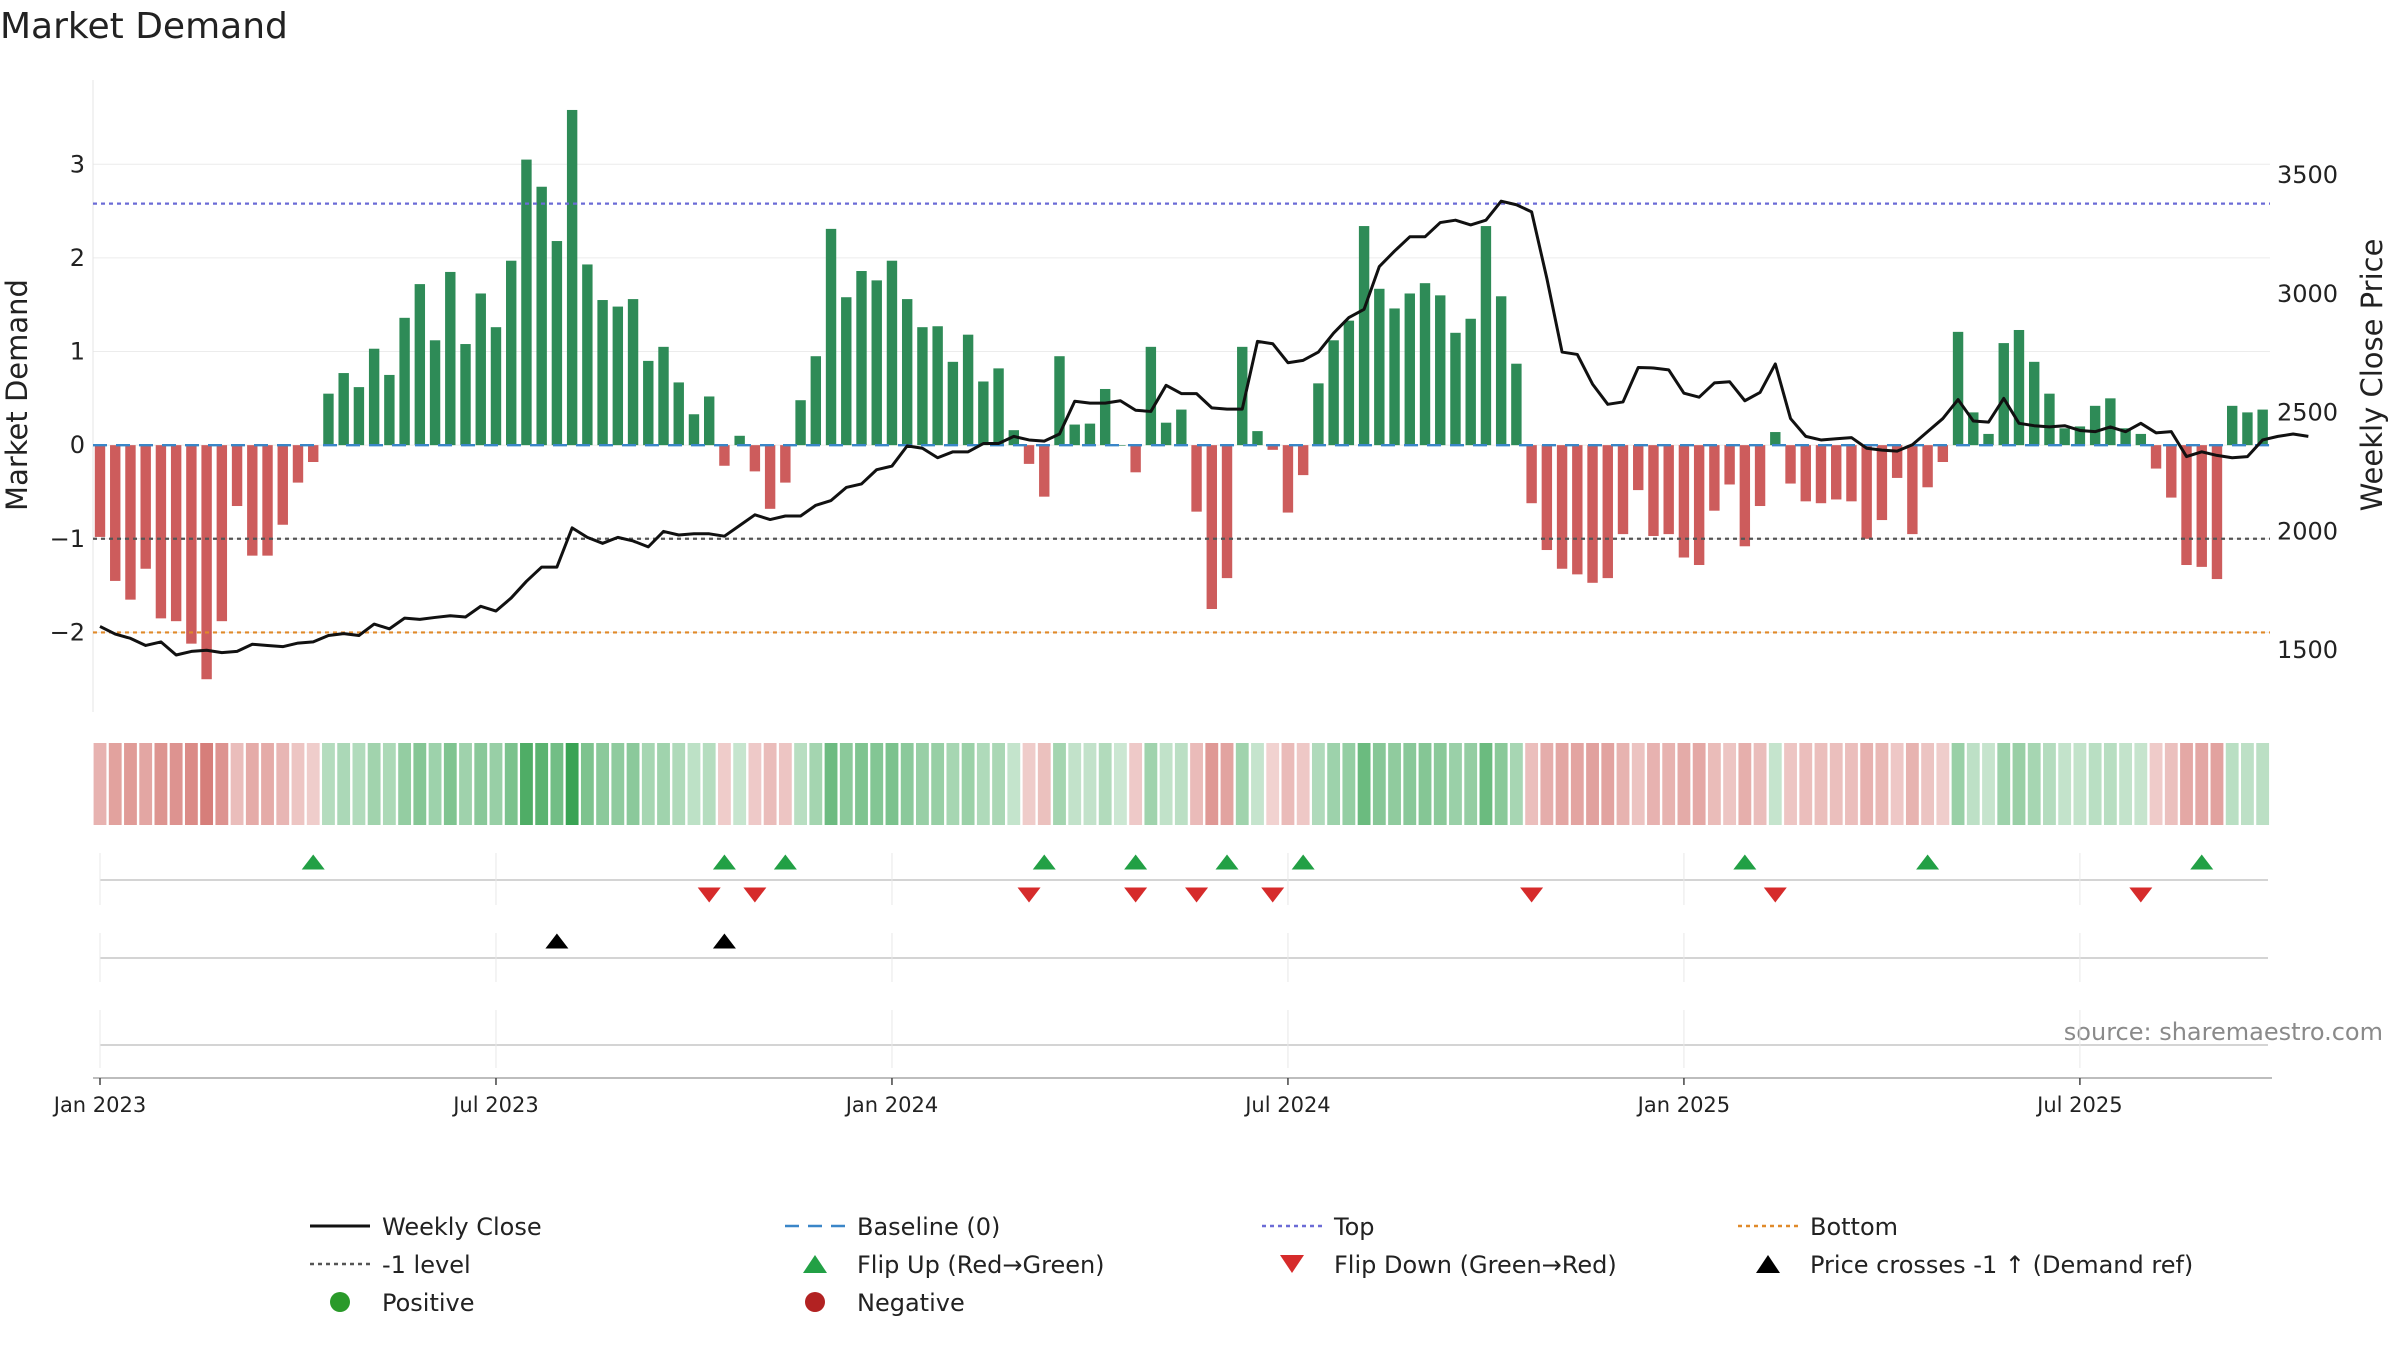  Describe the element at coordinates (891, 1105) in the screenshot. I see `x-tick-label: Jan 2024` at that location.